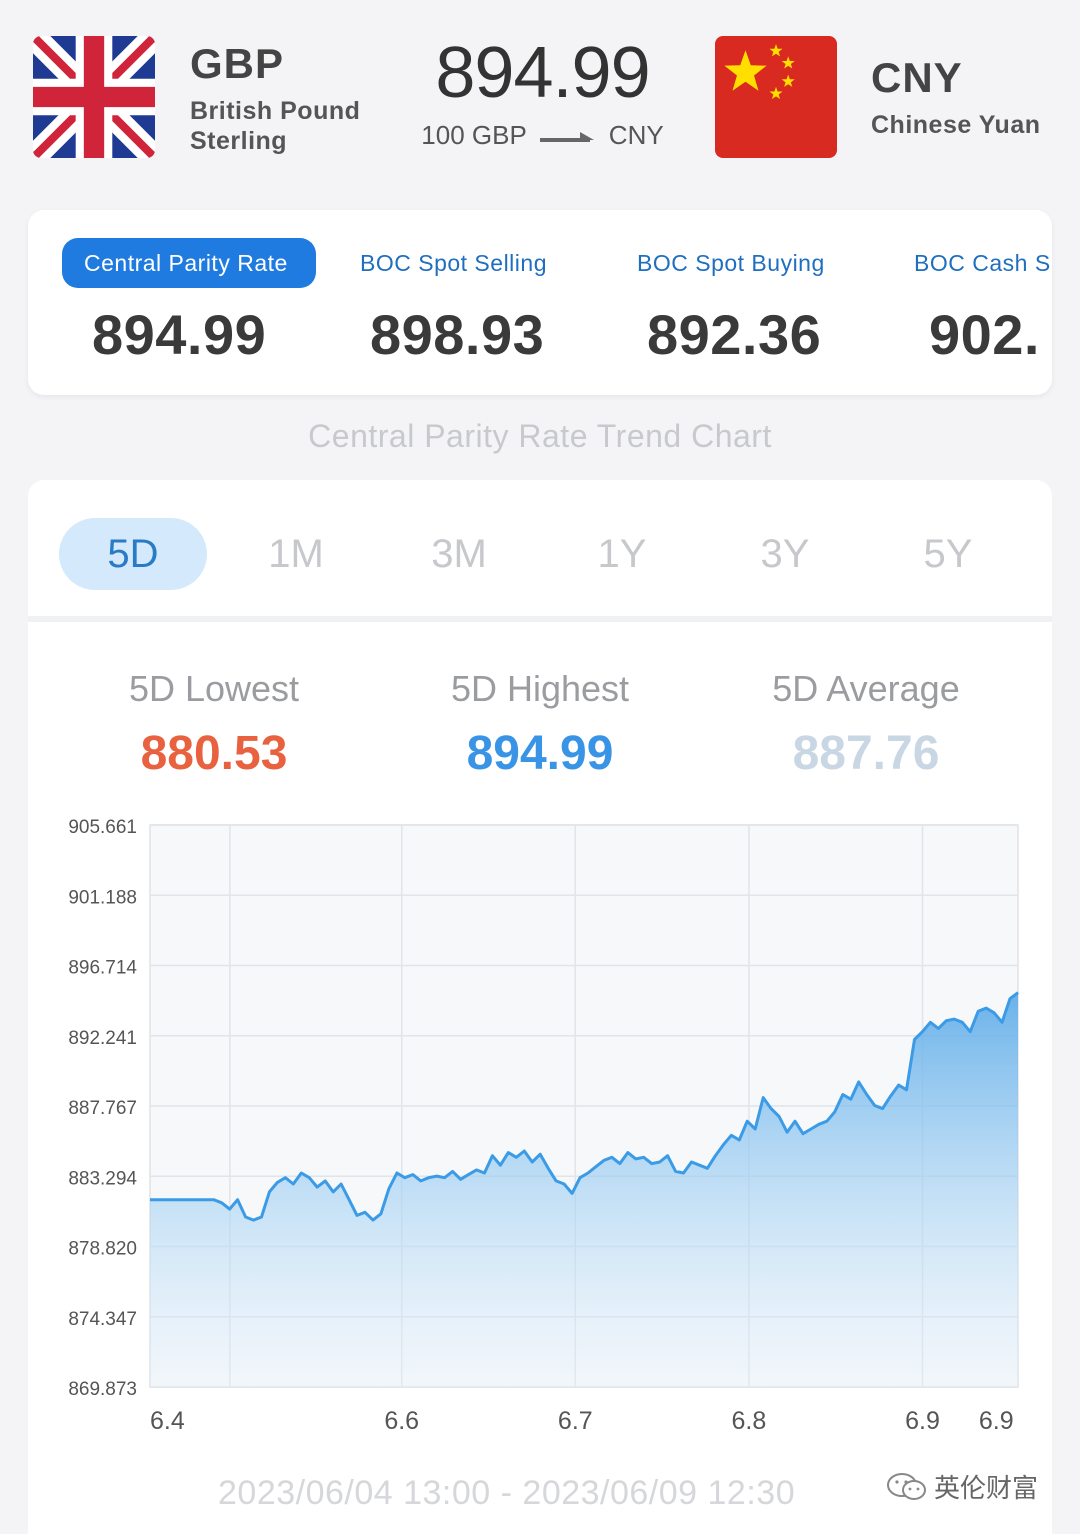 The width and height of the screenshot is (1080, 1534). Describe the element at coordinates (401, 1421) in the screenshot. I see `x-tick-label: 6.6` at that location.